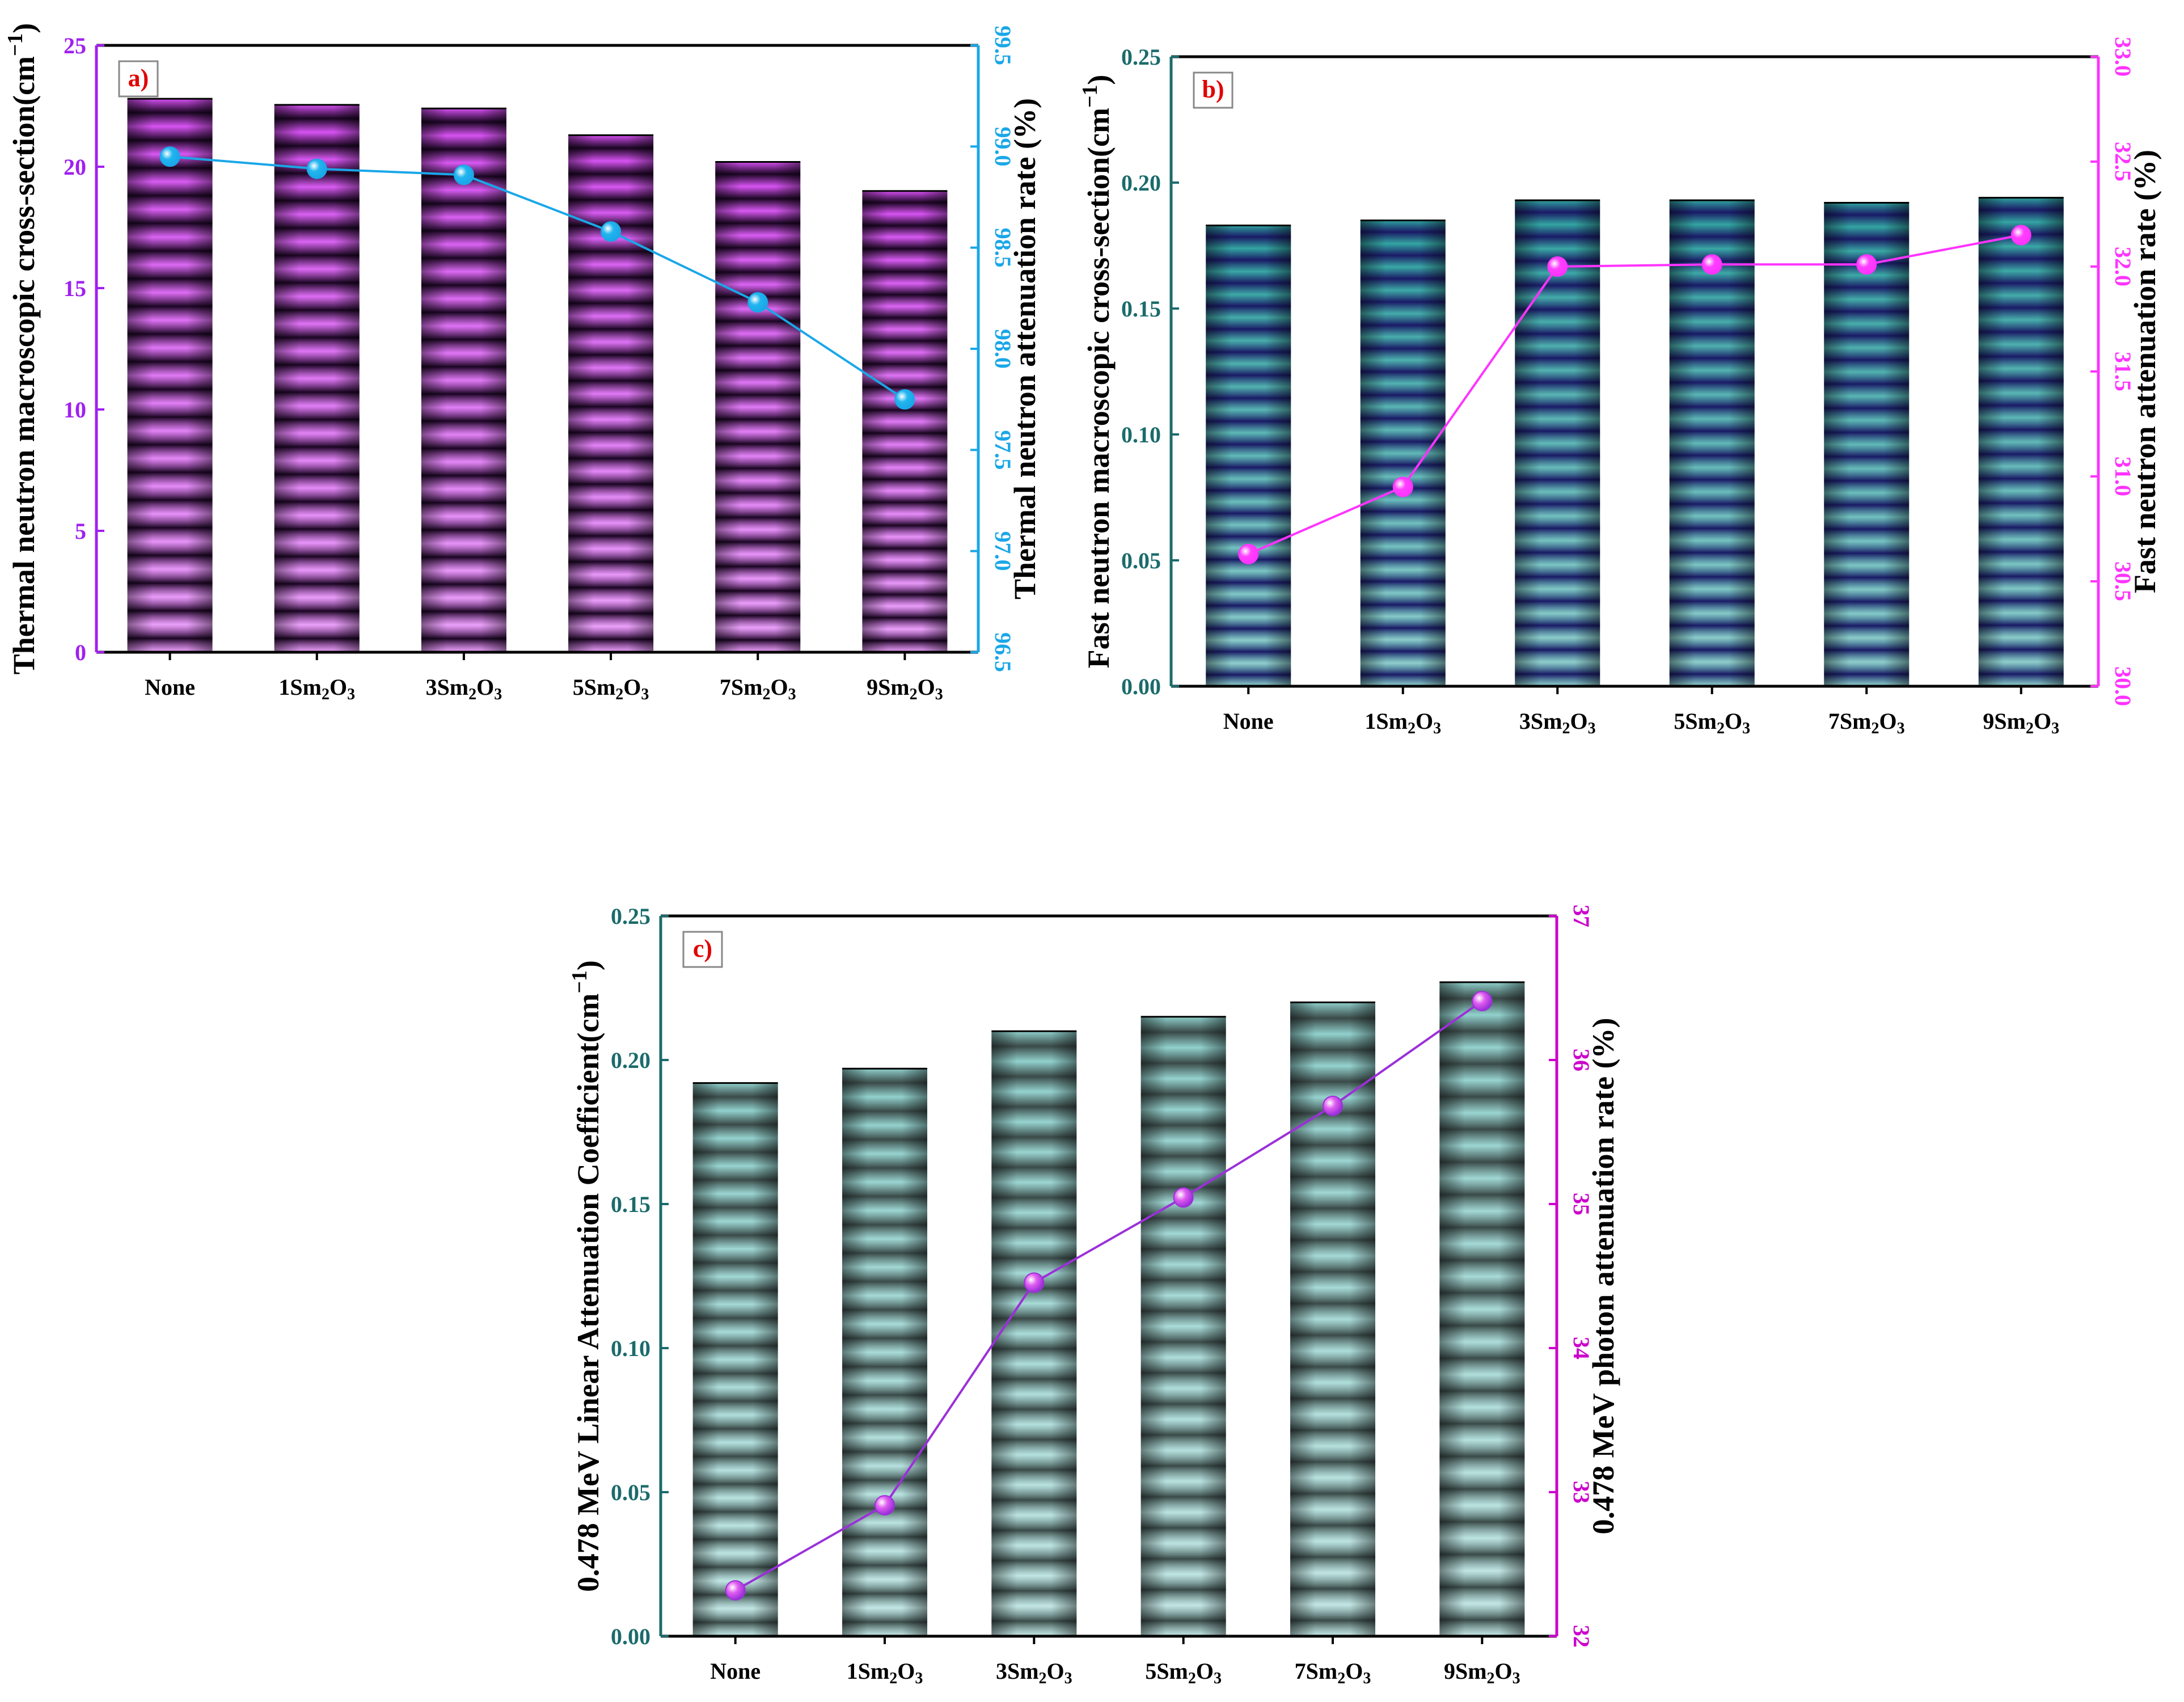  Describe the element at coordinates (2123, 57) in the screenshot. I see `y2-tick-label: 33.0` at that location.